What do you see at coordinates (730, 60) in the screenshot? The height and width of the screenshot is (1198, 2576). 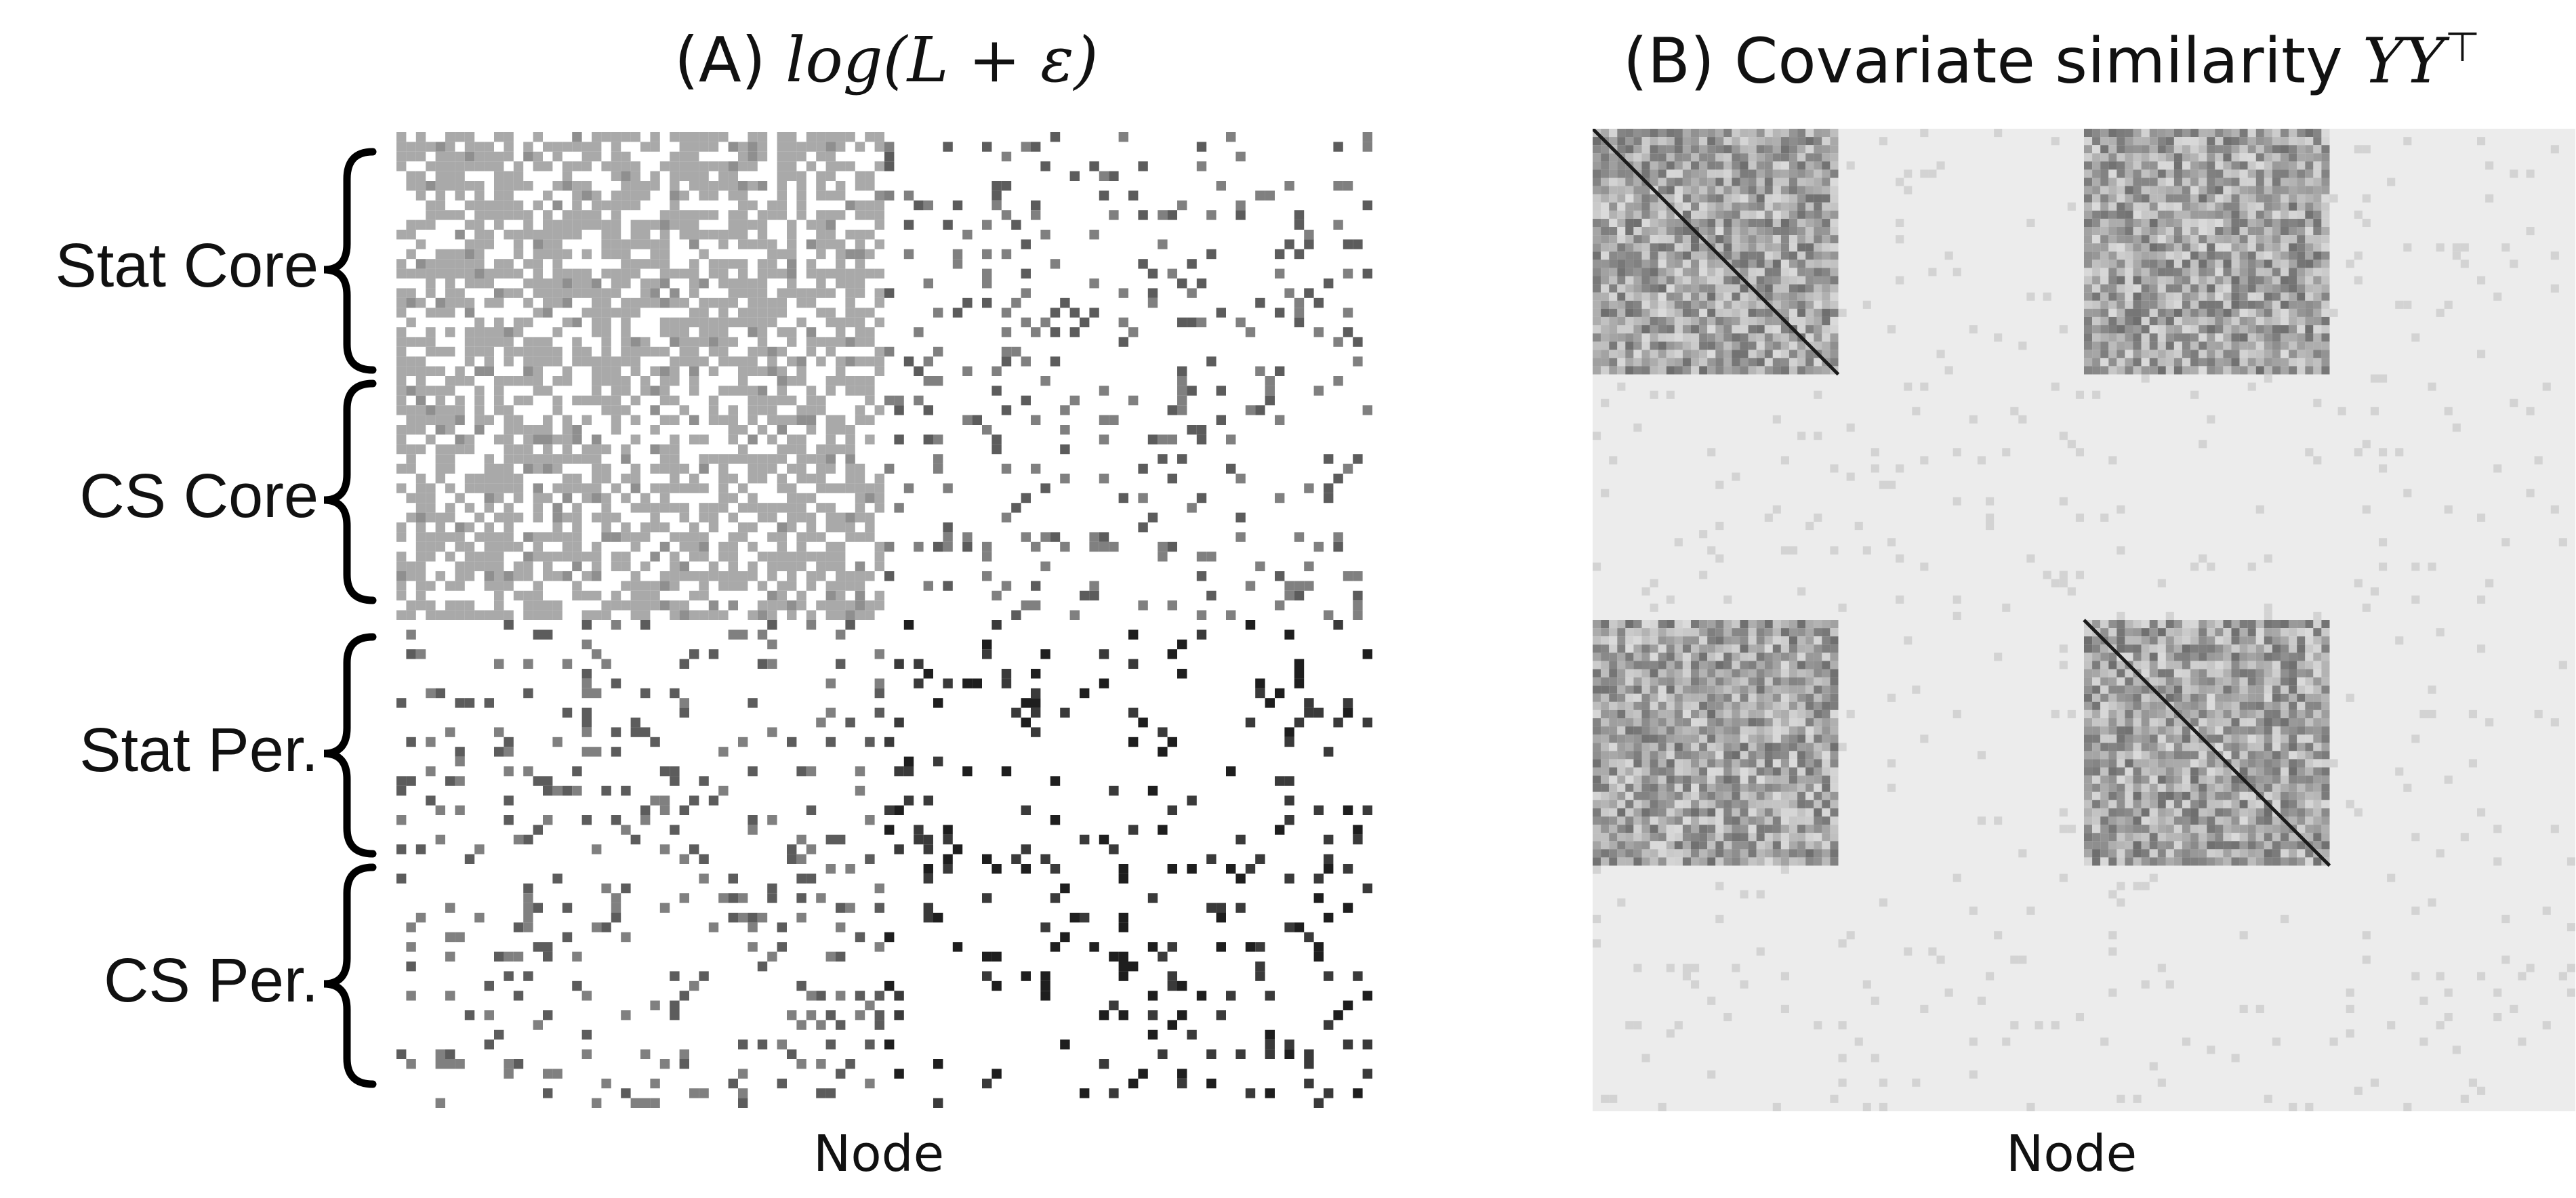 I see `panel-a-title-prefix: (A)` at bounding box center [730, 60].